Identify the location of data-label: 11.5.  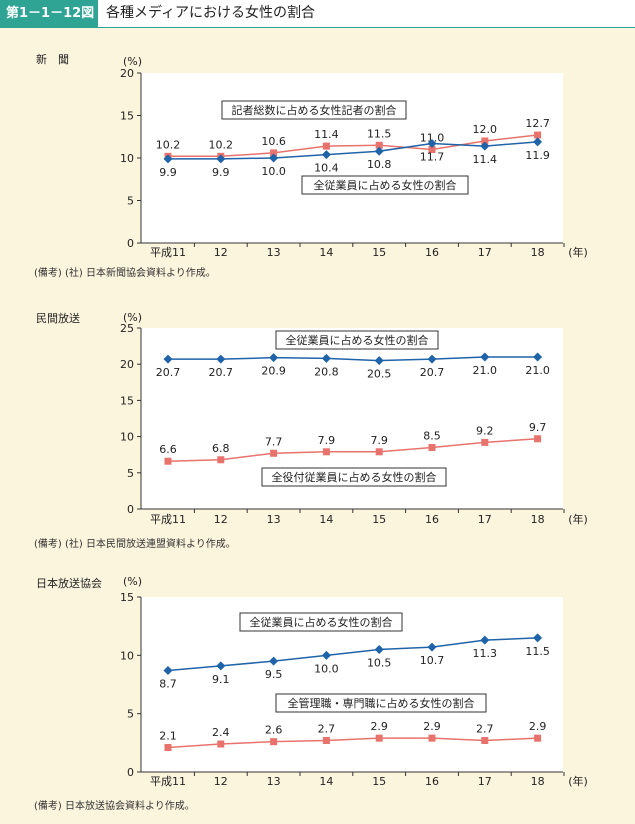
(537, 651).